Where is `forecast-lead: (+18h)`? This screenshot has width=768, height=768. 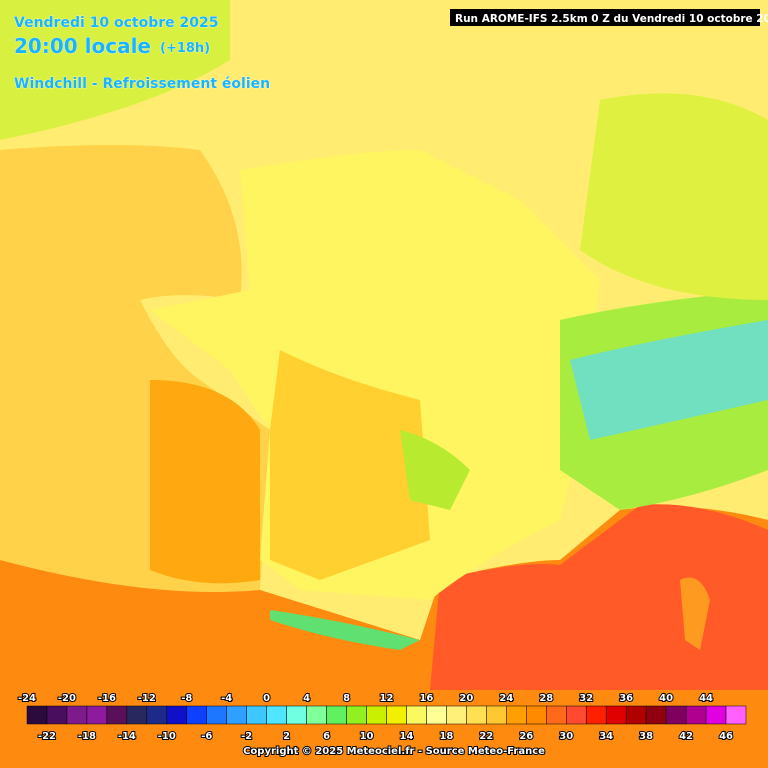 forecast-lead: (+18h) is located at coordinates (185, 48).